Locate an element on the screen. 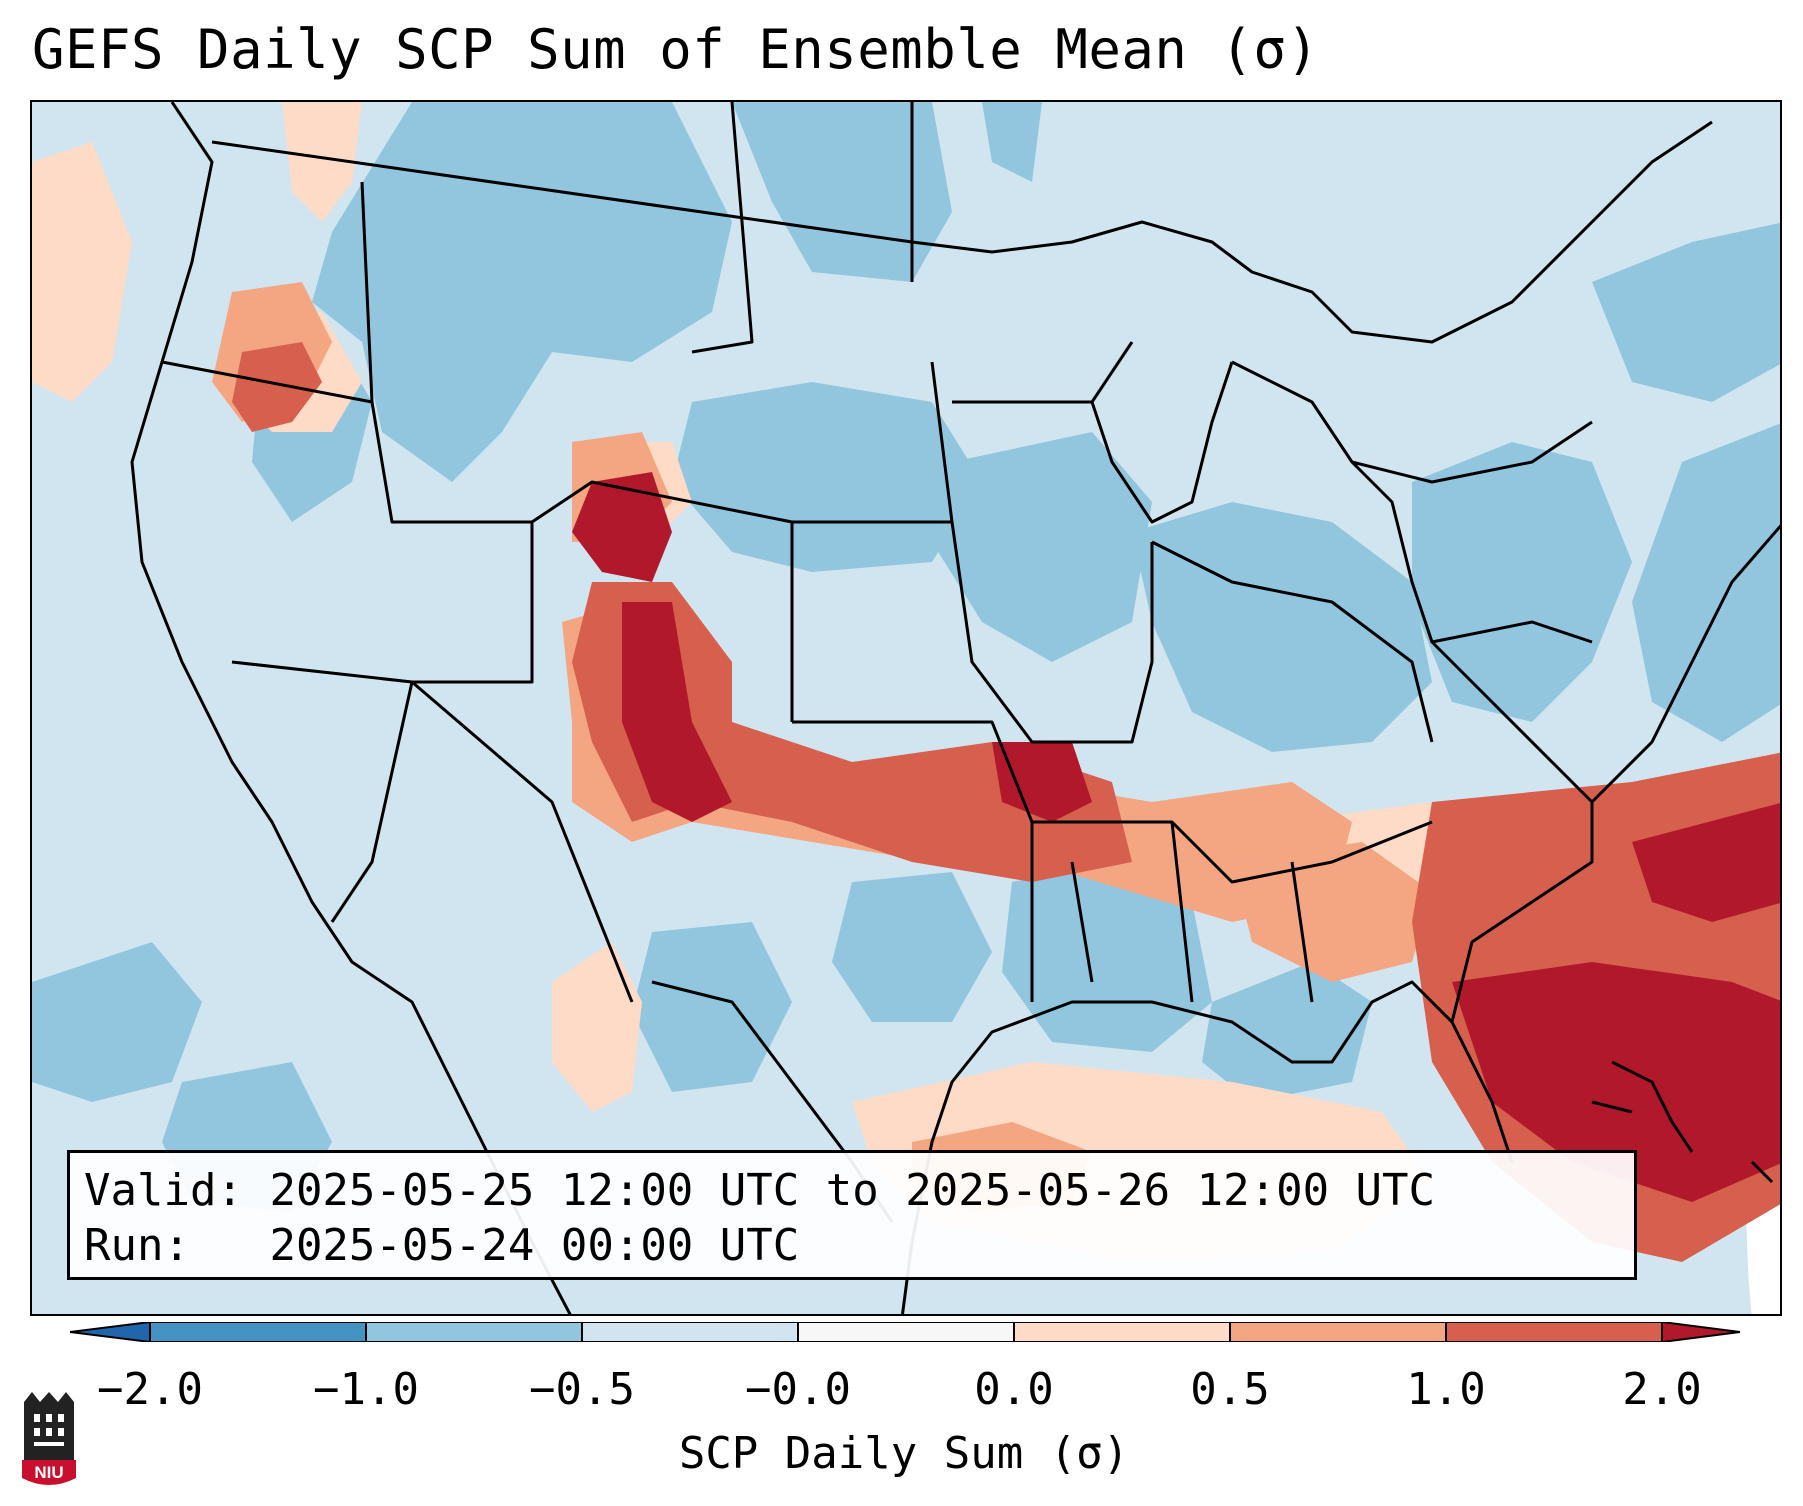 This screenshot has width=1803, height=1506. colorbar-tick-label: 2.0 is located at coordinates (1662, 1389).